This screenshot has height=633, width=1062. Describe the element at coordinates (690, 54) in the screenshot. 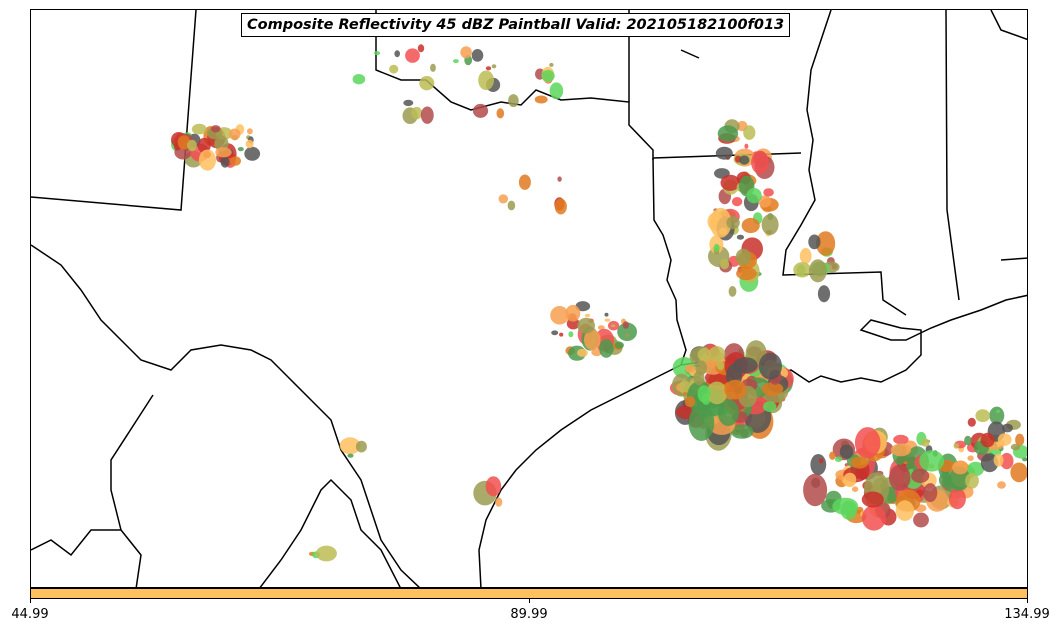

I see `lake-fragment` at that location.